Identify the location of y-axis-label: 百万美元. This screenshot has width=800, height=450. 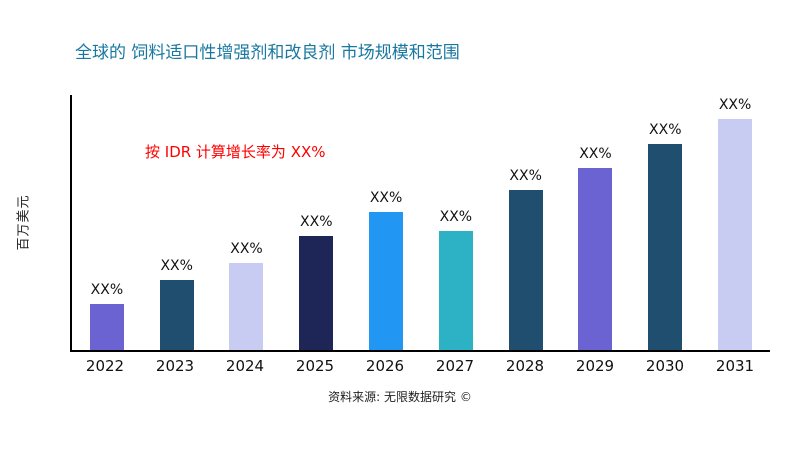
(24, 222).